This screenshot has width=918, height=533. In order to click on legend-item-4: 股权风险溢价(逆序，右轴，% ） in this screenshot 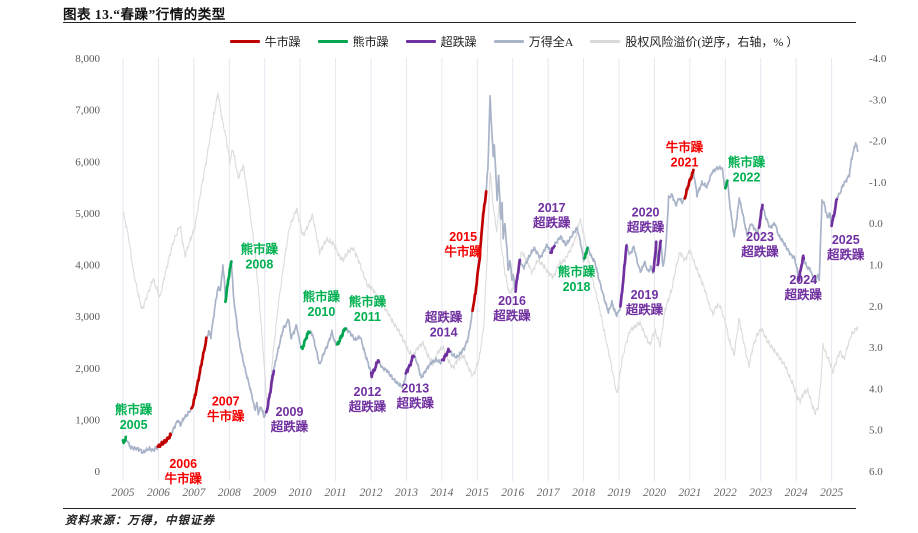, I will do `click(694, 41)`.